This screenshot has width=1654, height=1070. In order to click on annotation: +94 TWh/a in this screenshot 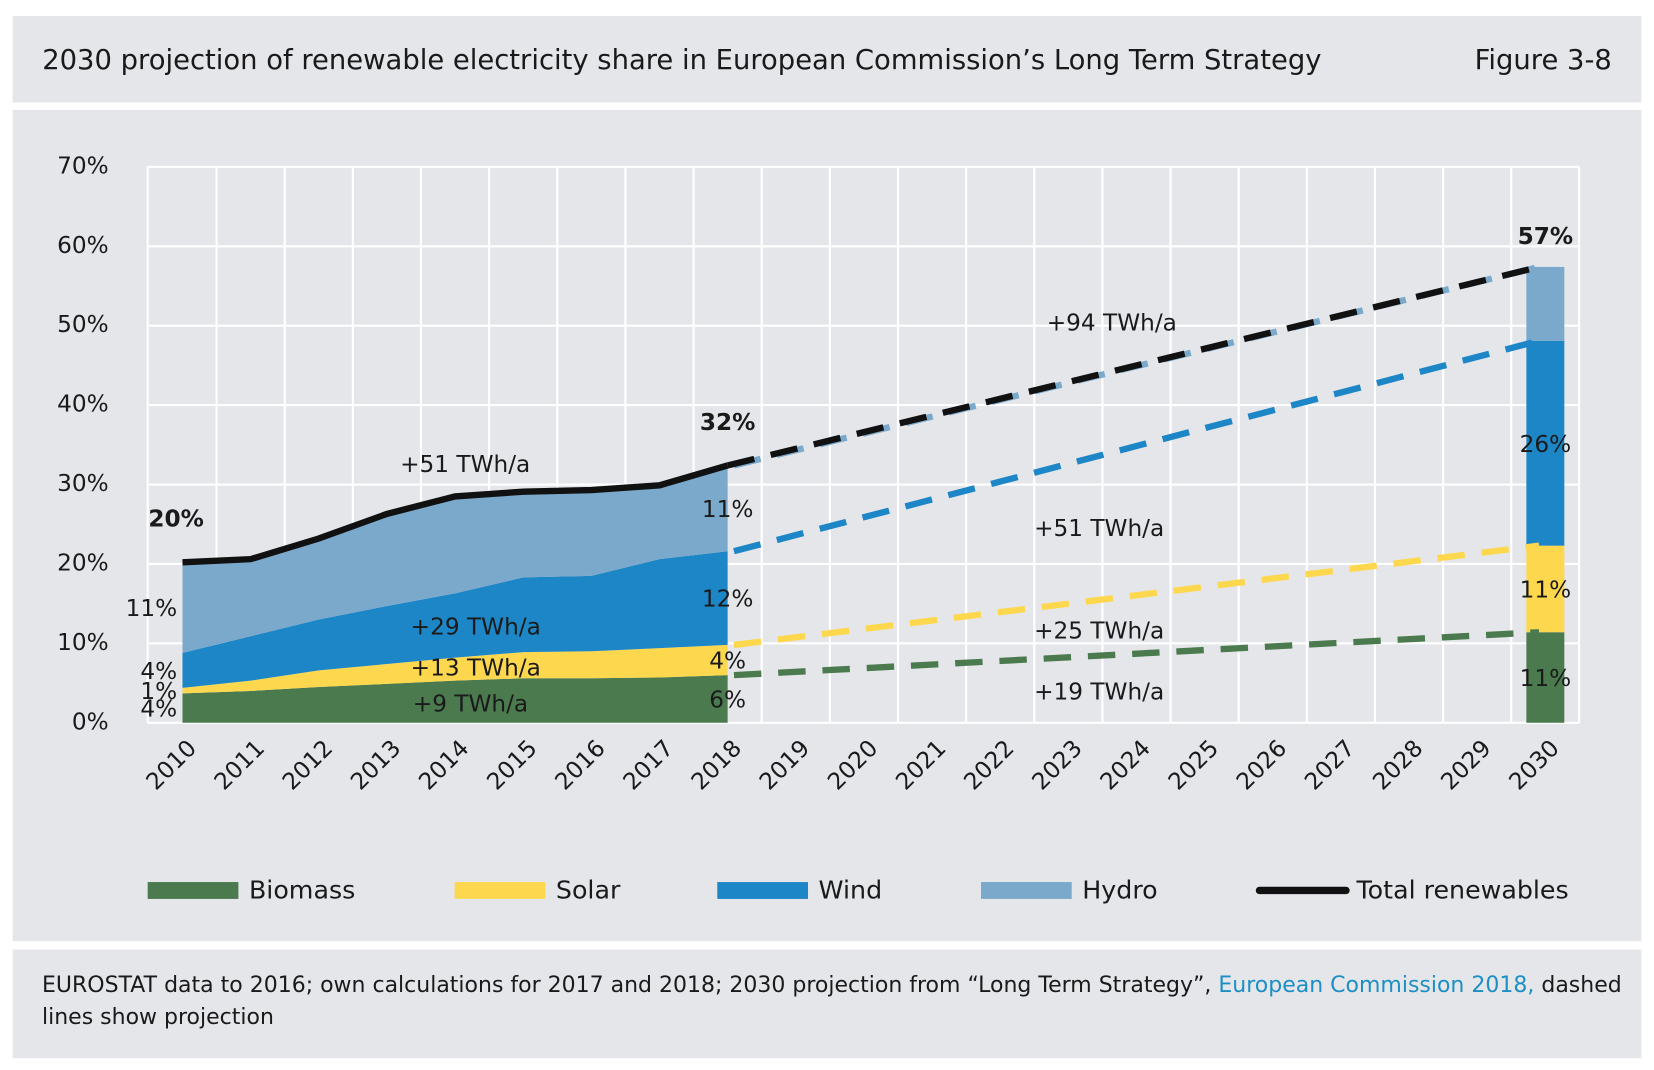, I will do `click(1112, 323)`.